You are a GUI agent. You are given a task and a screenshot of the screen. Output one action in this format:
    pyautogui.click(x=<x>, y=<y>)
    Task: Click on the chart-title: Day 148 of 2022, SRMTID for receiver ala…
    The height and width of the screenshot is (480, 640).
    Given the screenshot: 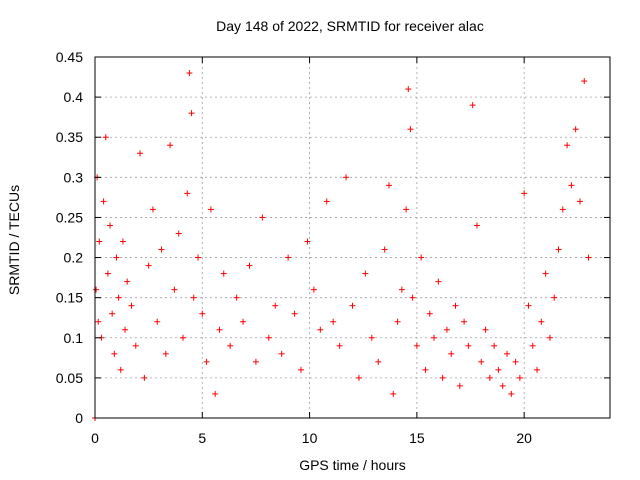 What is the action you would take?
    pyautogui.click(x=350, y=26)
    